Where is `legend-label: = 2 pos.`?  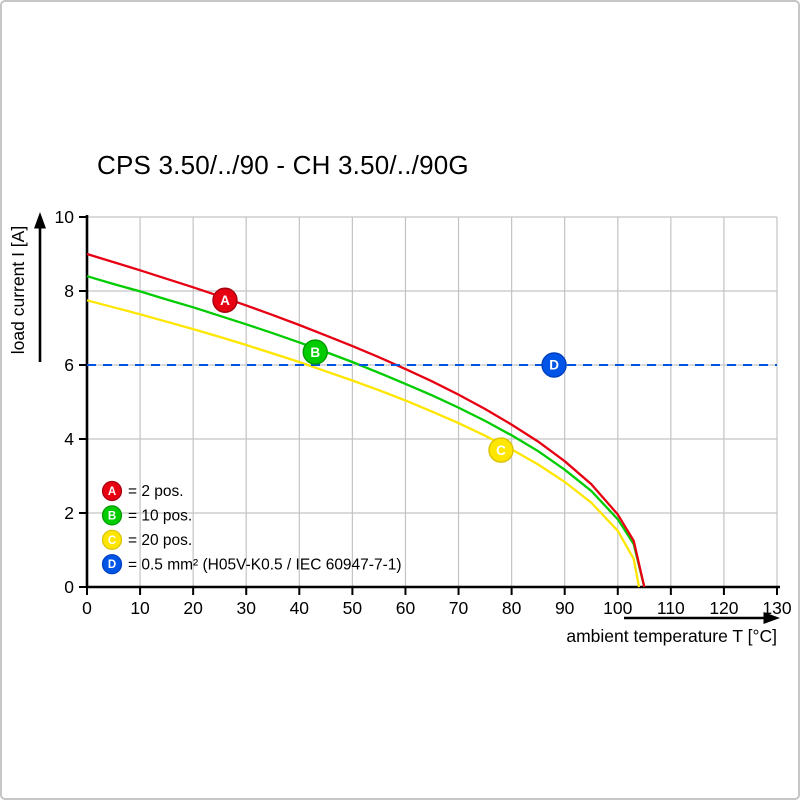
legend-label: = 2 pos. is located at coordinates (156, 491).